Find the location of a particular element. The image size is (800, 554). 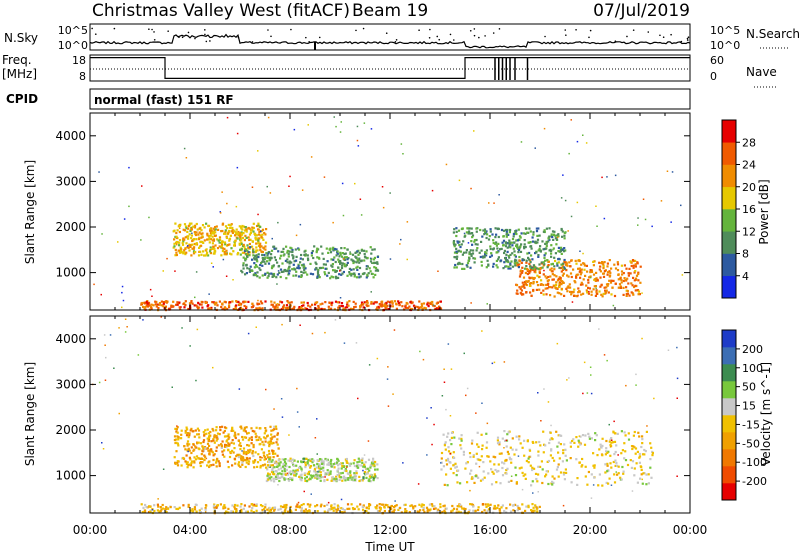

colorbar-block is located at coordinates (729, 176).